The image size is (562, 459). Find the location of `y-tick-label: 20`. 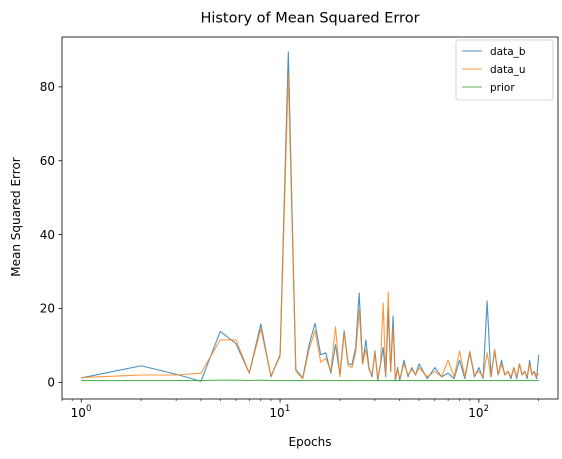

y-tick-label: 20 is located at coordinates (47, 309).